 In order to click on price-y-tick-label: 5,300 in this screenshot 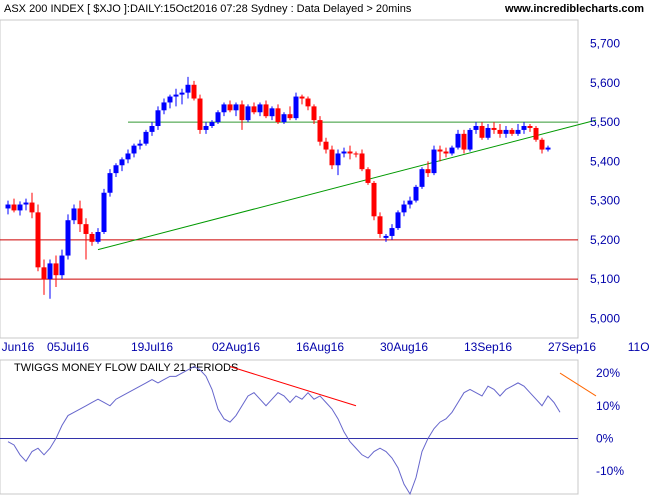, I will do `click(605, 201)`.